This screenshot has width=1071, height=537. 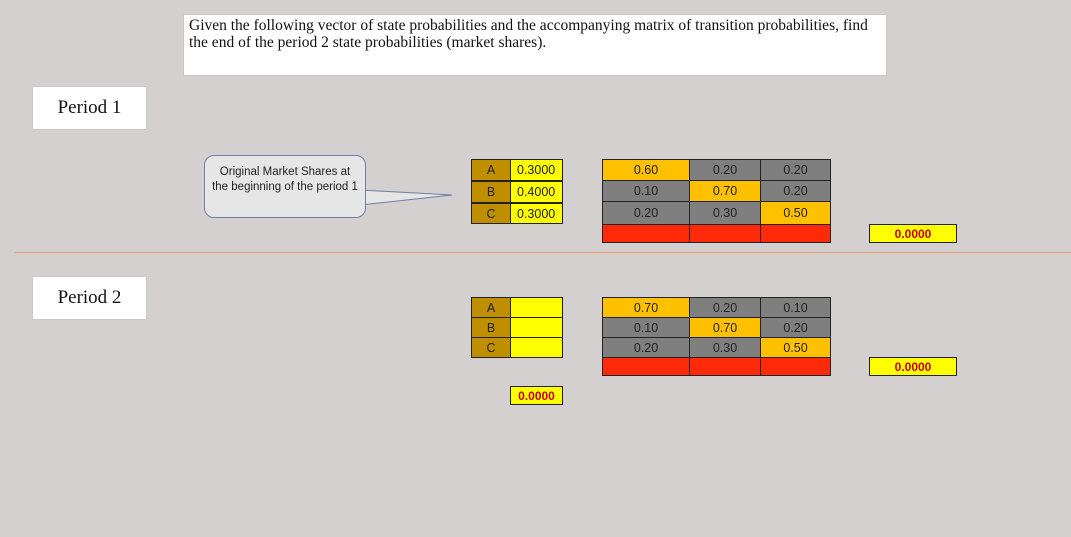 What do you see at coordinates (536, 170) in the screenshot?
I see `p1-prob-a: 0.3000` at bounding box center [536, 170].